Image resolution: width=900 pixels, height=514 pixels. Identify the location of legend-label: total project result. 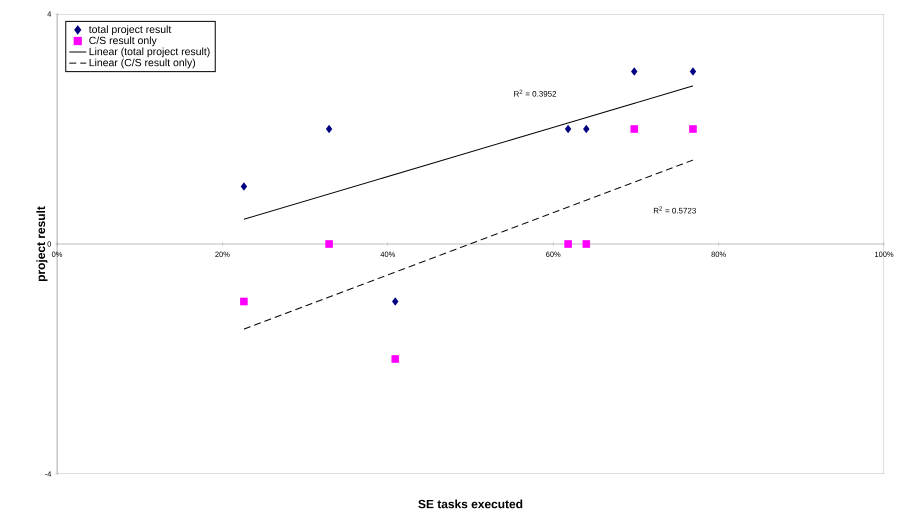
(130, 30).